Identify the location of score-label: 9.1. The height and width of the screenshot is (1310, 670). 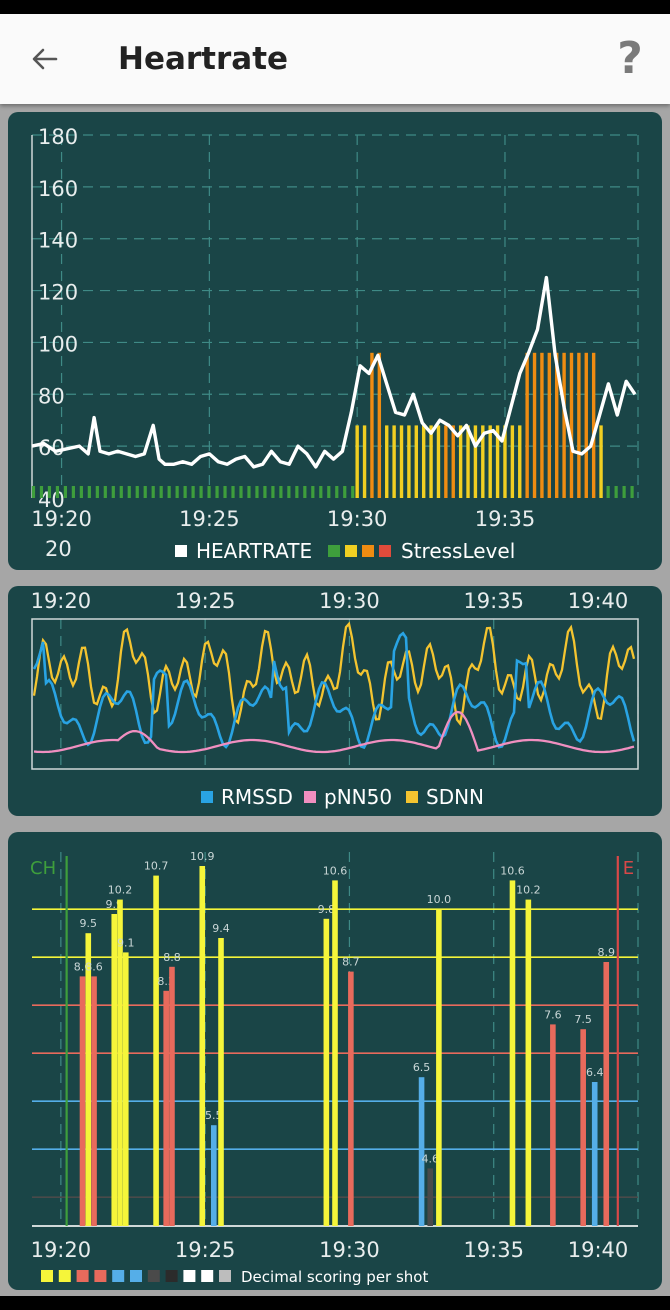
(126, 942).